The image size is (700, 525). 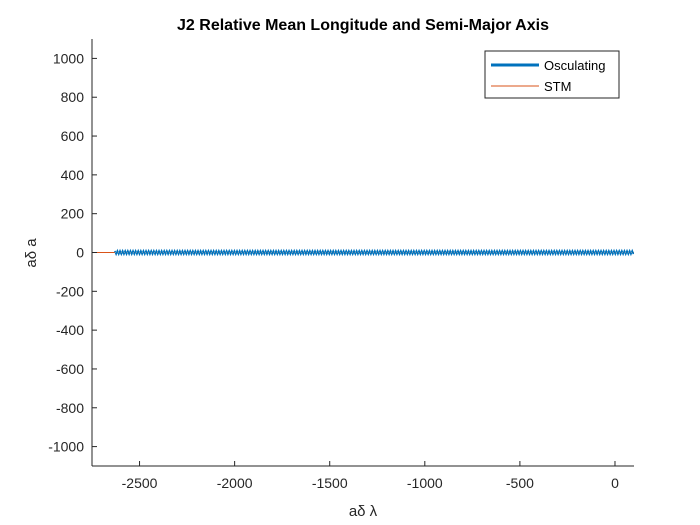 What do you see at coordinates (70, 330) in the screenshot?
I see `y-tick-label: -400` at bounding box center [70, 330].